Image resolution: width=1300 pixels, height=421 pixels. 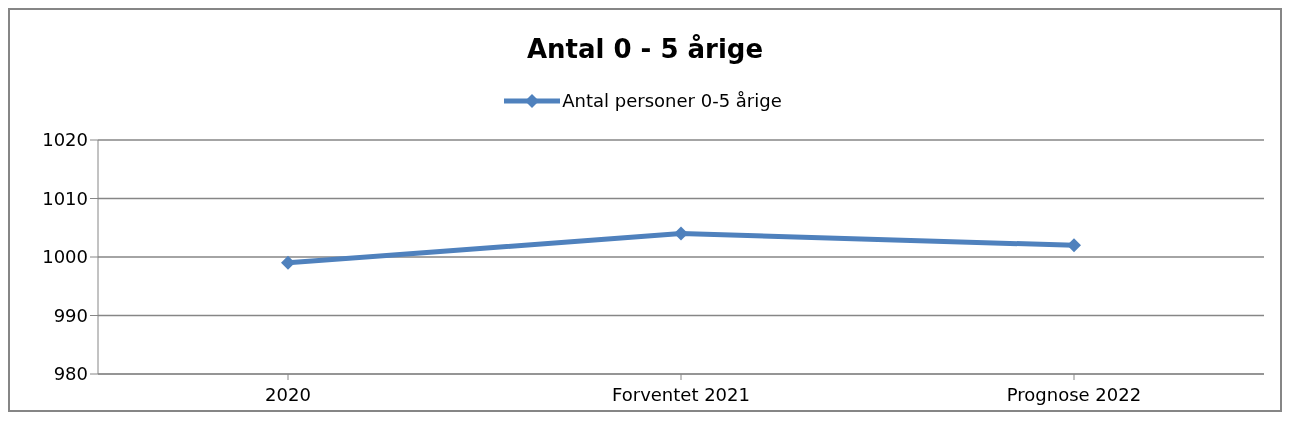 What do you see at coordinates (65, 257) in the screenshot?
I see `y-tick-label: 1000` at bounding box center [65, 257].